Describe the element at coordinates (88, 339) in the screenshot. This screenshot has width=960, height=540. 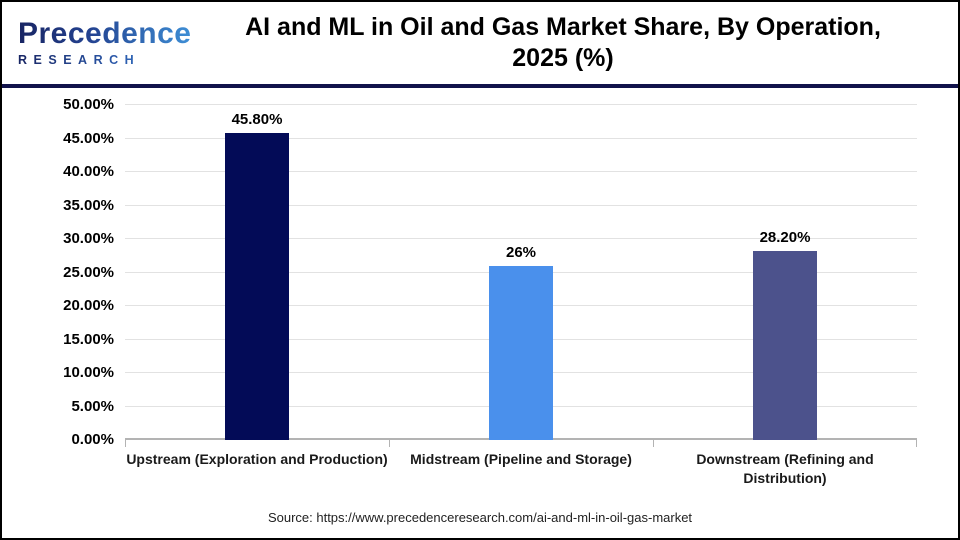
I see `y-tick-label: 15.00%` at that location.